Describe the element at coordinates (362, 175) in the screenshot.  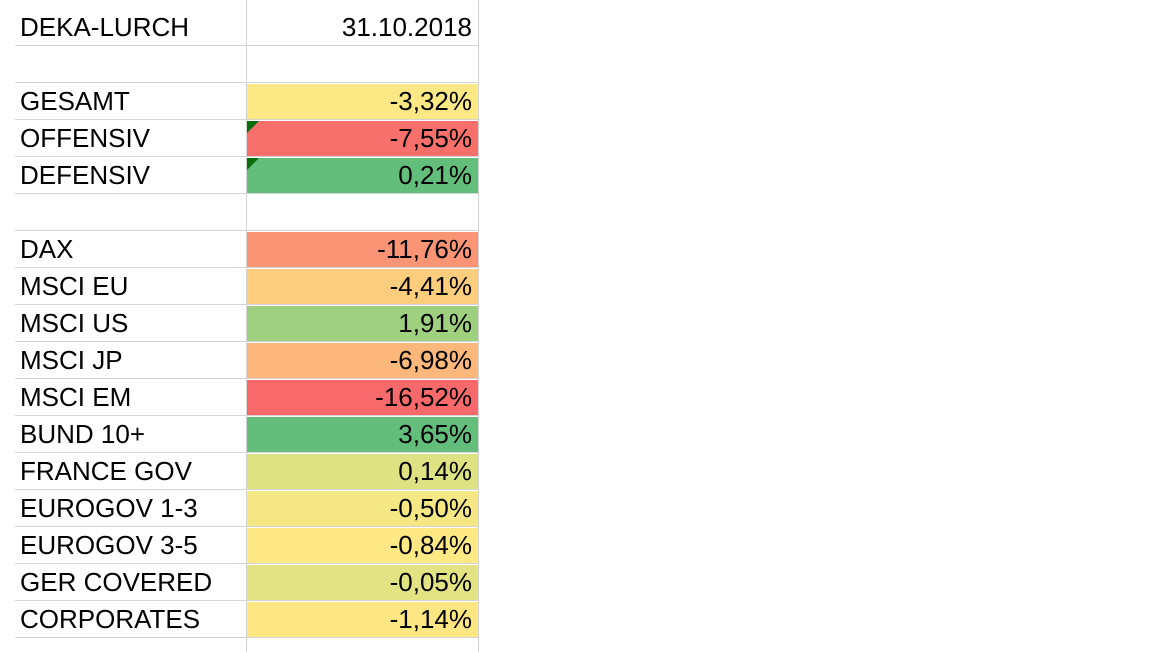
I see `row-value-cell: 0,21%` at that location.